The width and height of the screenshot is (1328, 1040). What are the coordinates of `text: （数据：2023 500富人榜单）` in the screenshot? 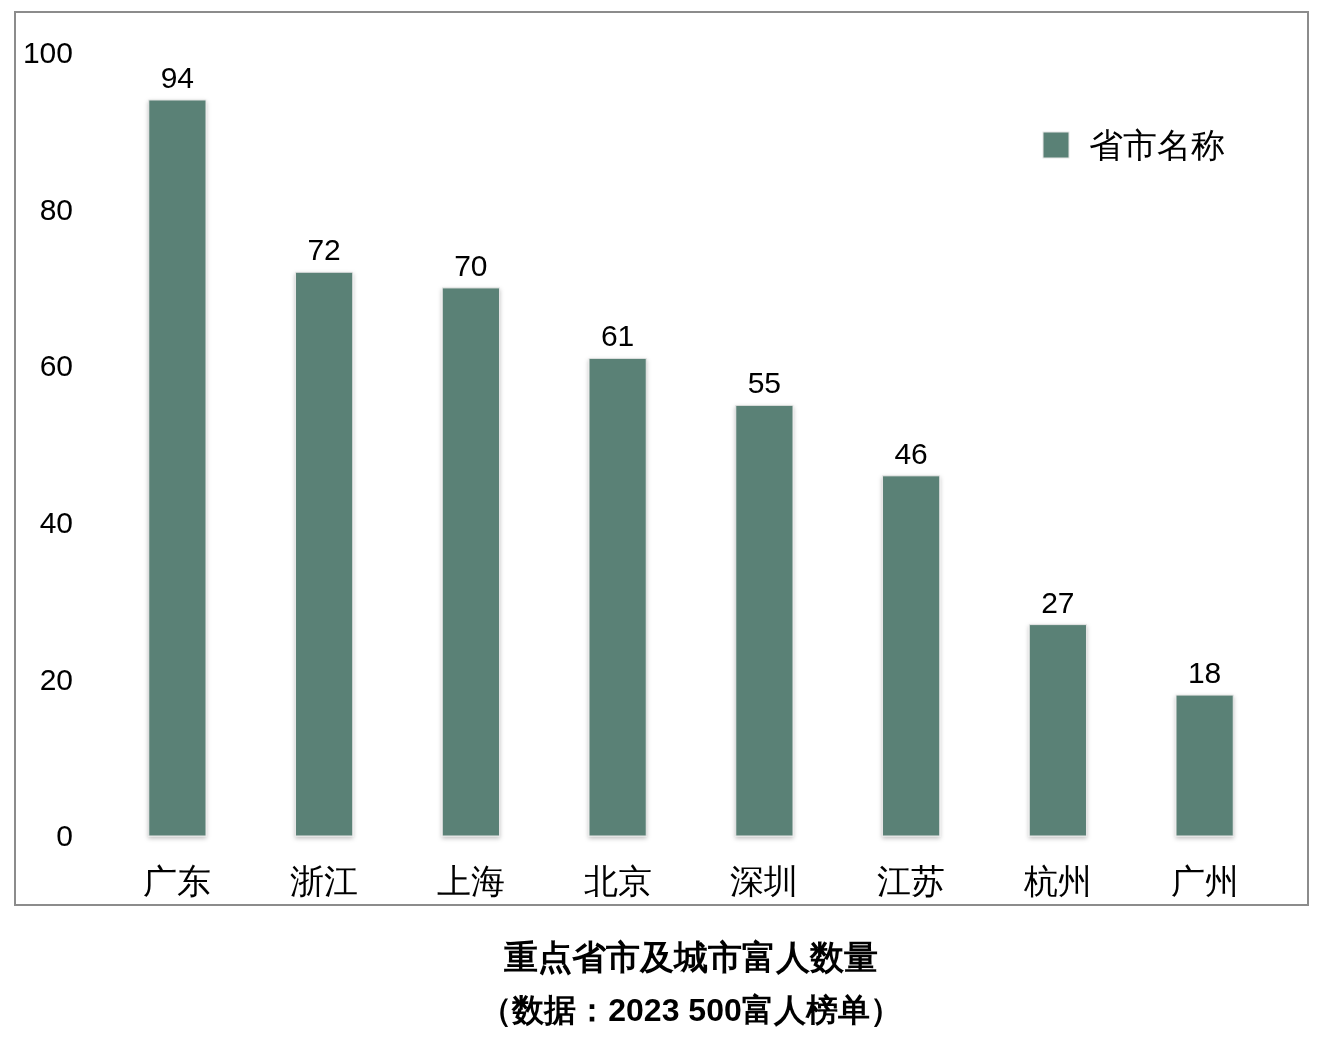 It's located at (691, 1010).